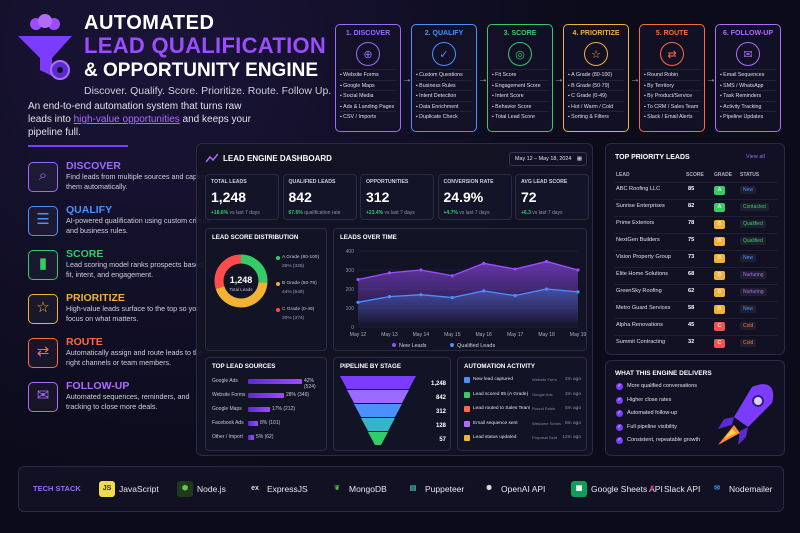  I want to click on pipeline-card-title: 3. SCORE, so click(520, 33).